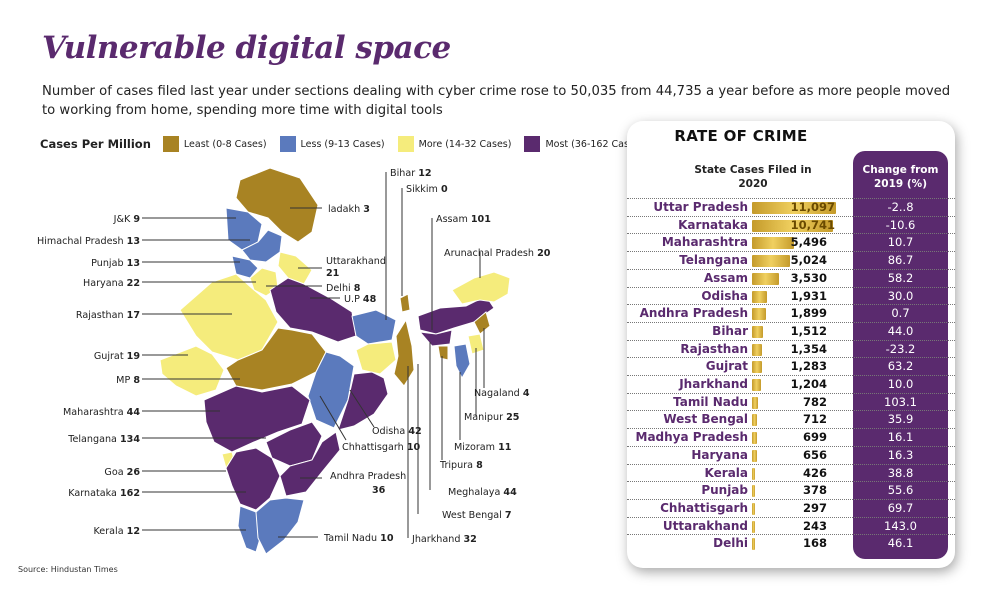  What do you see at coordinates (812, 207) in the screenshot?
I see `row-cases-value: 11,097` at bounding box center [812, 207].